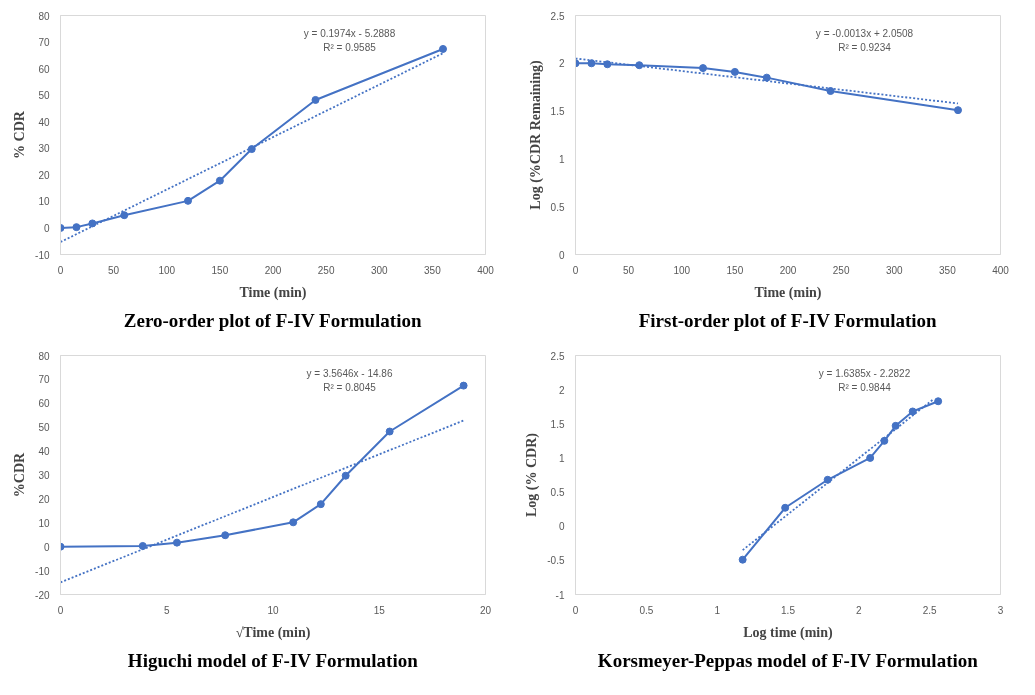 Image resolution: width=1035 pixels, height=695 pixels. What do you see at coordinates (350, 47) in the screenshot?
I see `annotation: R² = 0.9585` at bounding box center [350, 47].